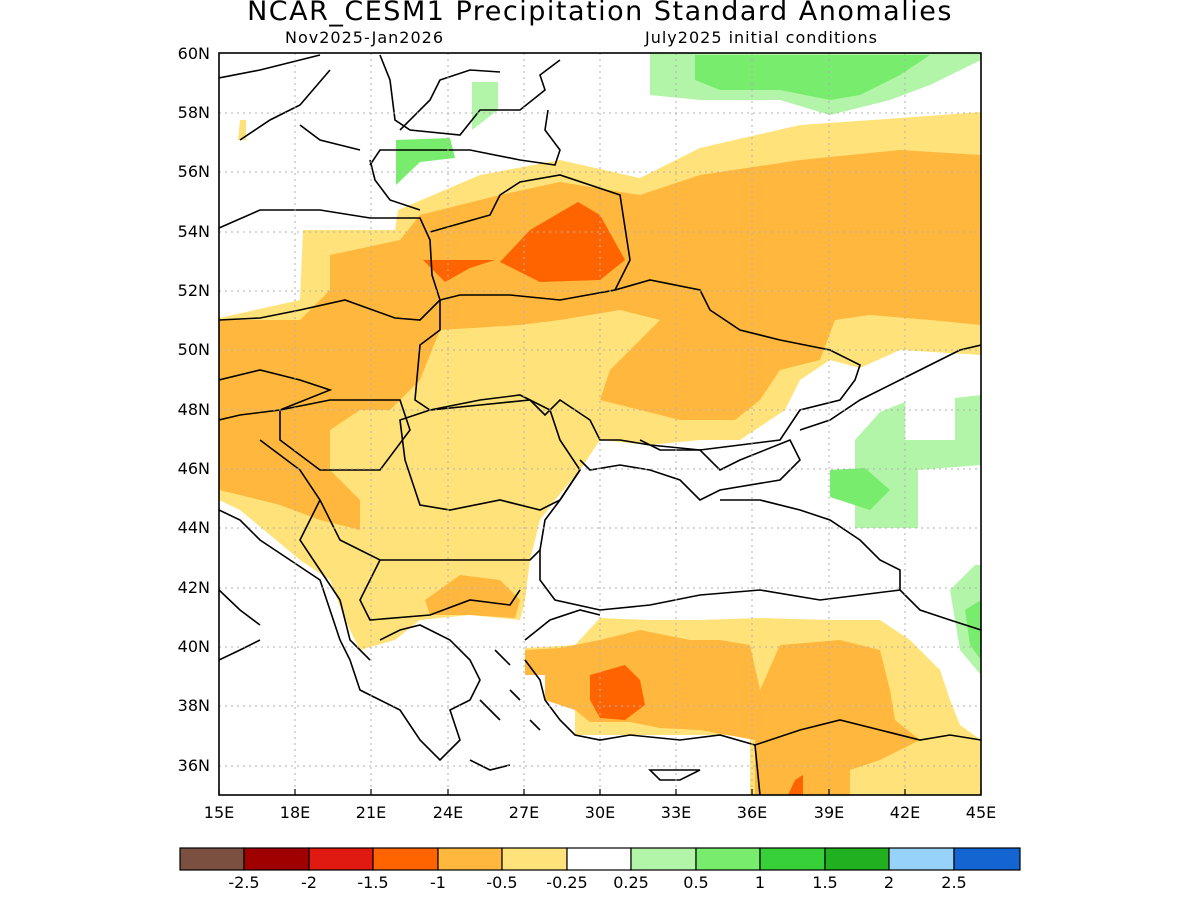 The width and height of the screenshot is (1200, 900). Describe the element at coordinates (600, 812) in the screenshot. I see `lon-label: 30E` at that location.